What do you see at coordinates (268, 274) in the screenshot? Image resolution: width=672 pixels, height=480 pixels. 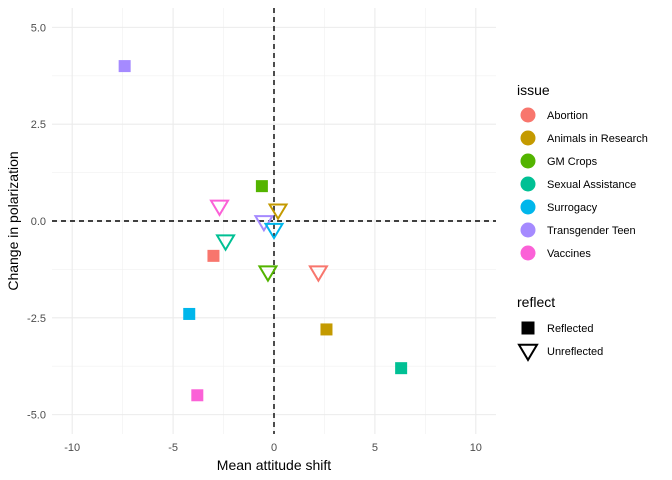 I see `point-unreflected-gm-crops` at bounding box center [268, 274].